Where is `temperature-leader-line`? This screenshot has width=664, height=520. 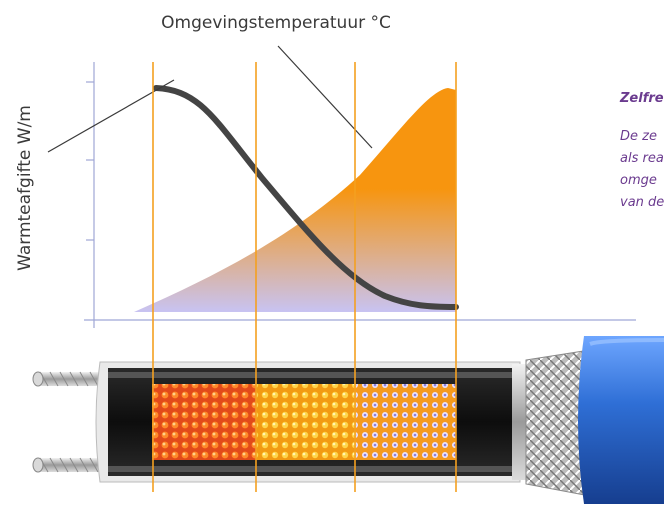
temperature-leader-line is located at coordinates (325, 97).